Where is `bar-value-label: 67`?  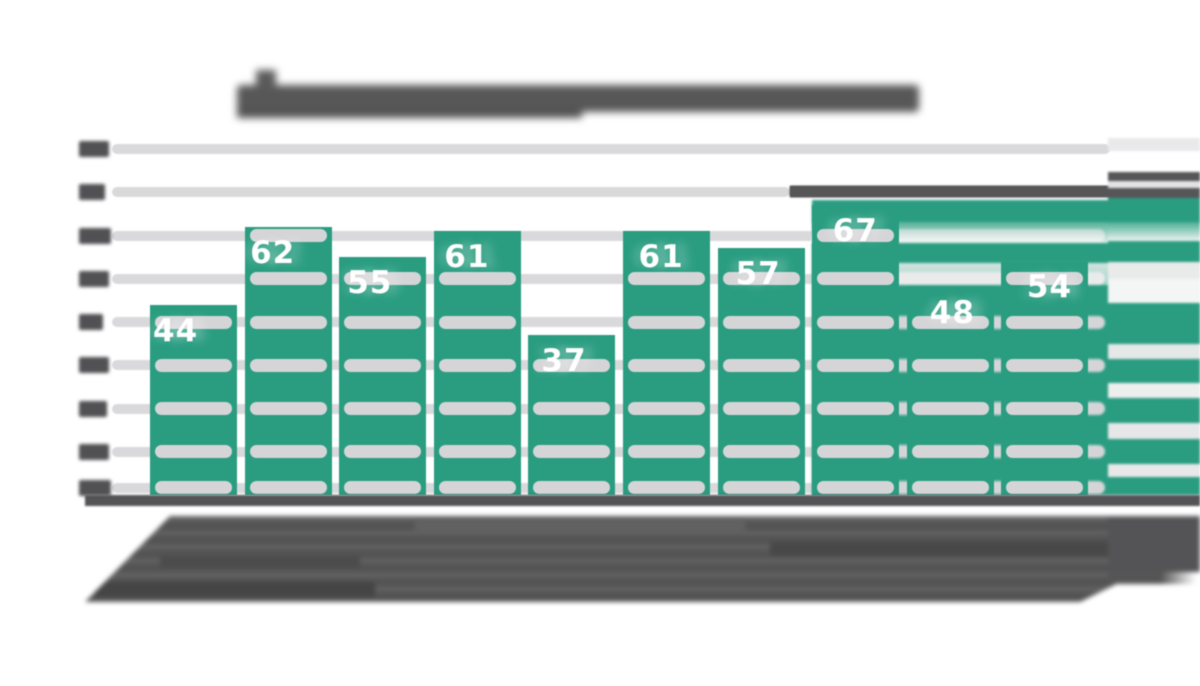 bar-value-label: 67 is located at coordinates (855, 231).